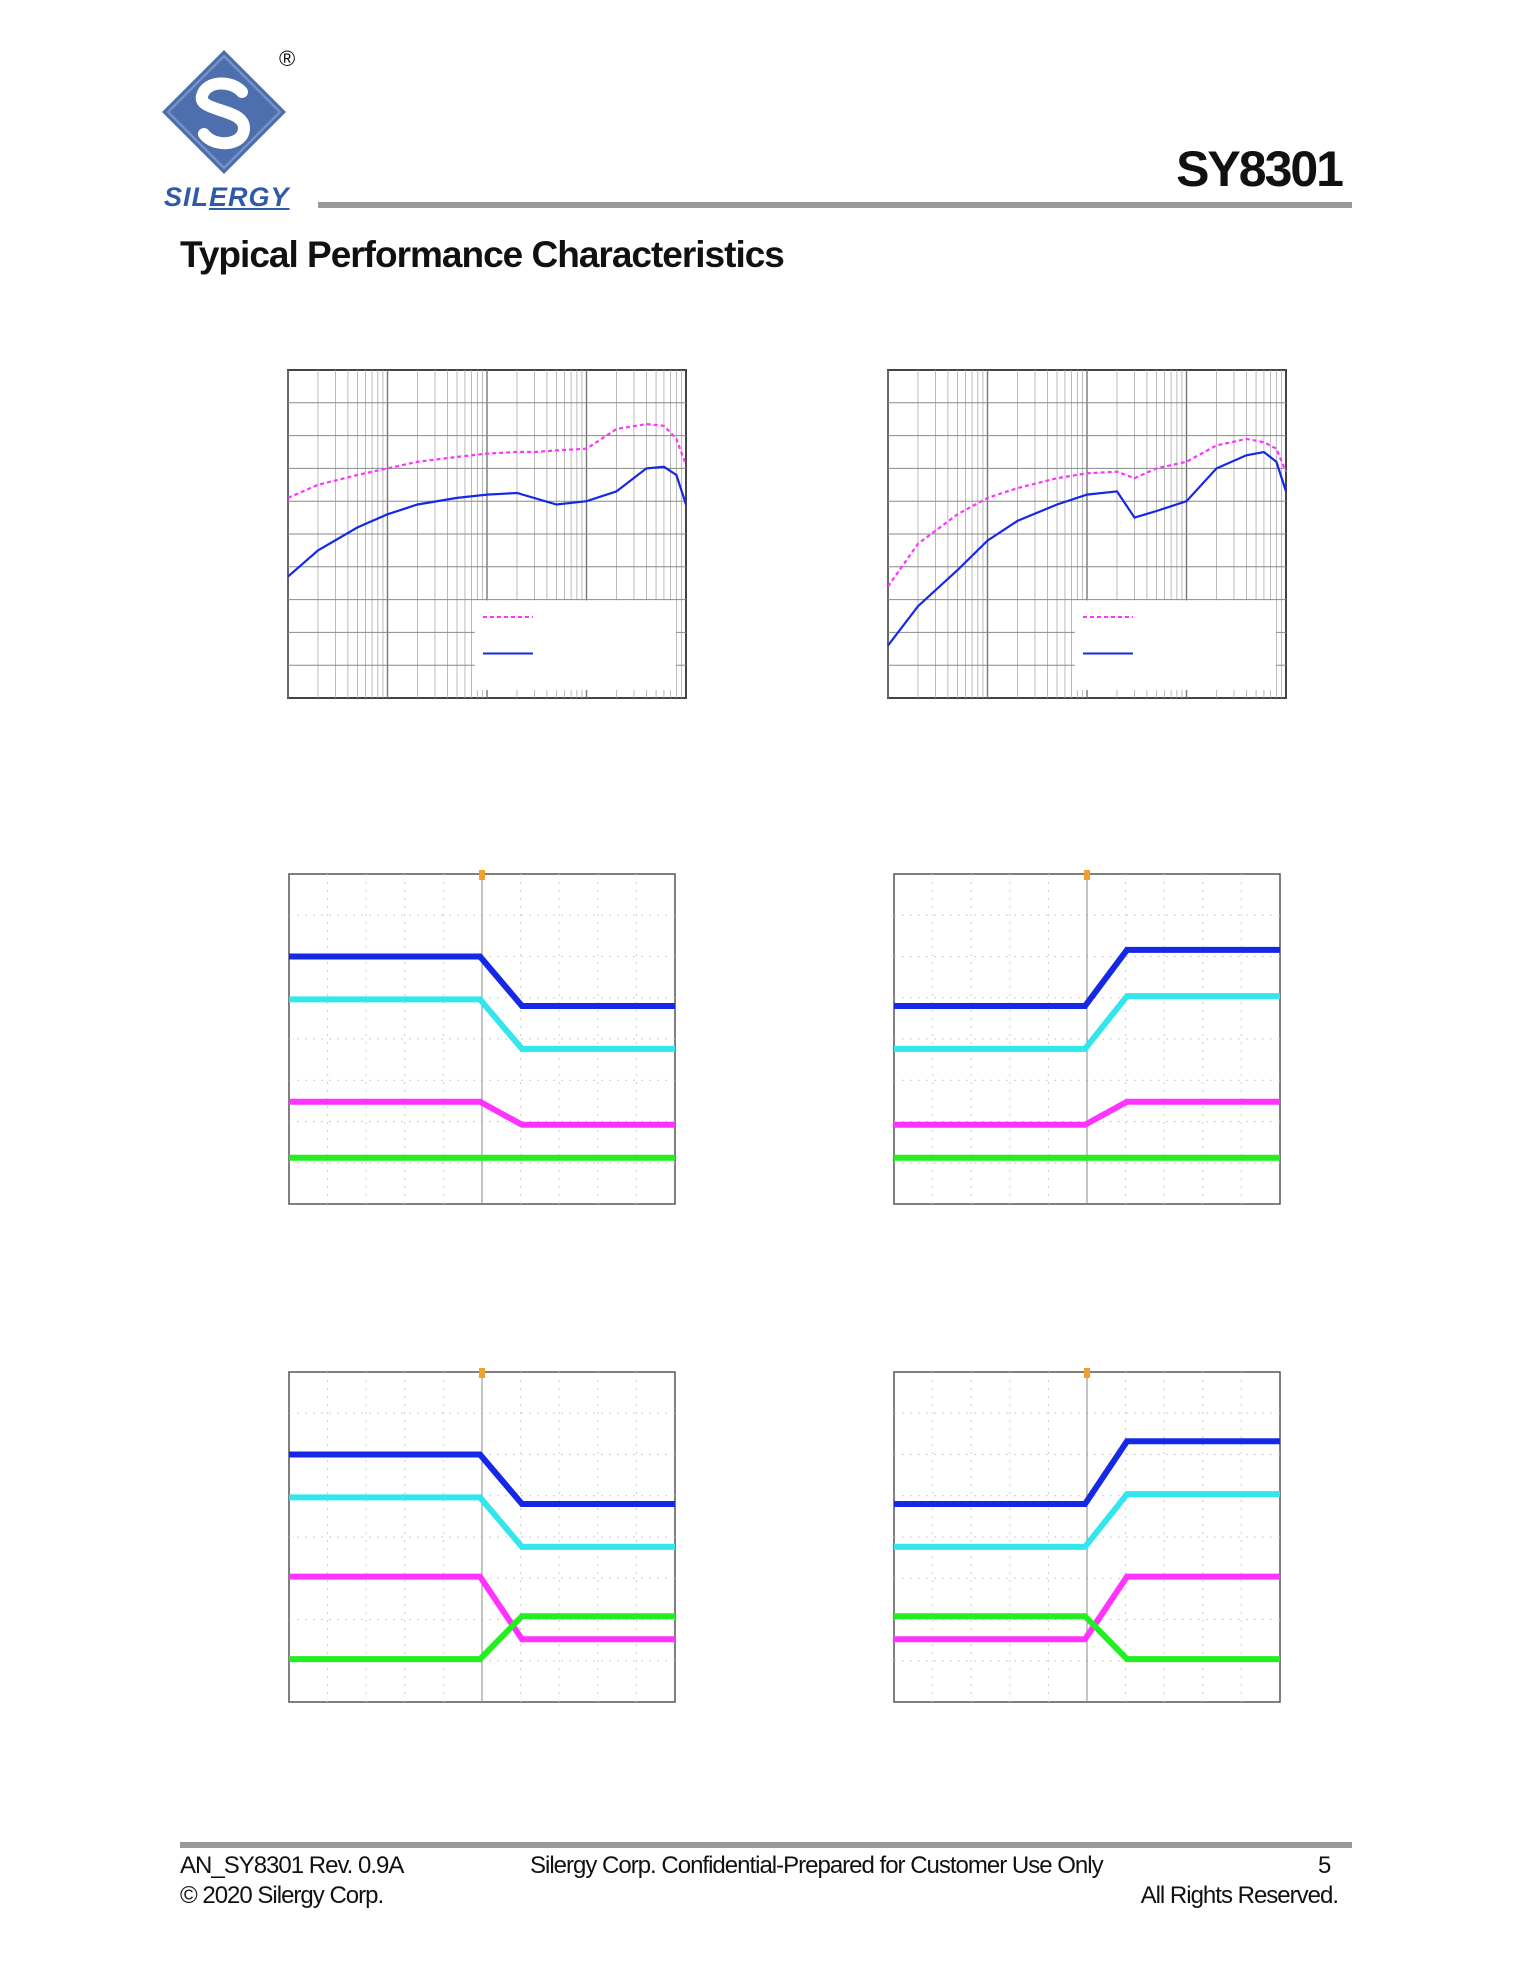  What do you see at coordinates (1260, 169) in the screenshot?
I see `part-number: SY8301` at bounding box center [1260, 169].